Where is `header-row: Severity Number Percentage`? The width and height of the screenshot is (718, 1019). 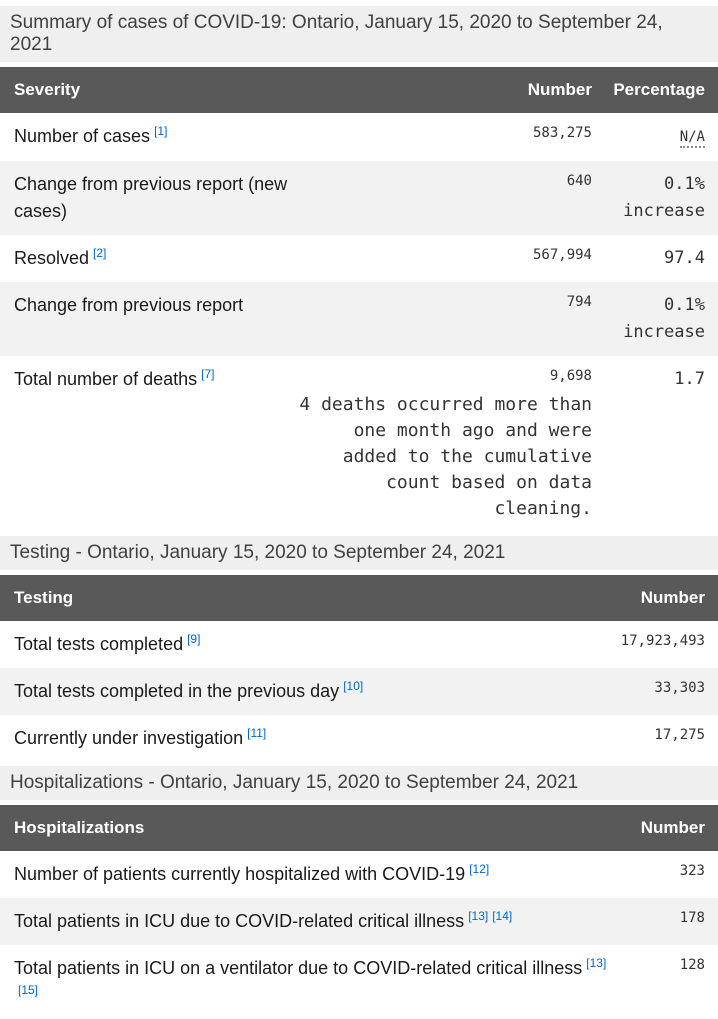
header-row: Severity Number Percentage is located at coordinates (359, 90).